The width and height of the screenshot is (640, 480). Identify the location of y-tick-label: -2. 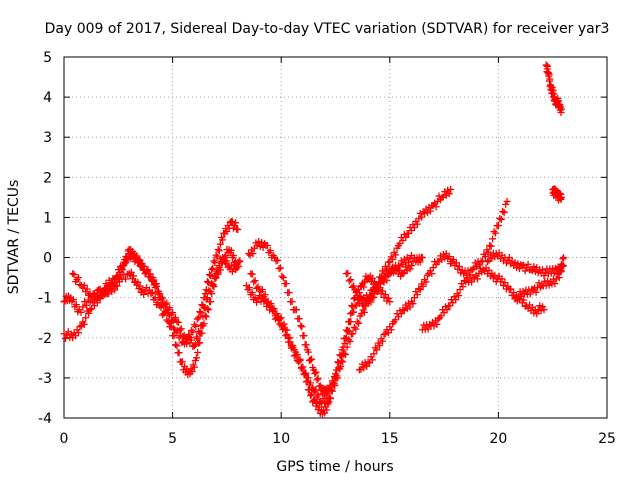
(45, 339).